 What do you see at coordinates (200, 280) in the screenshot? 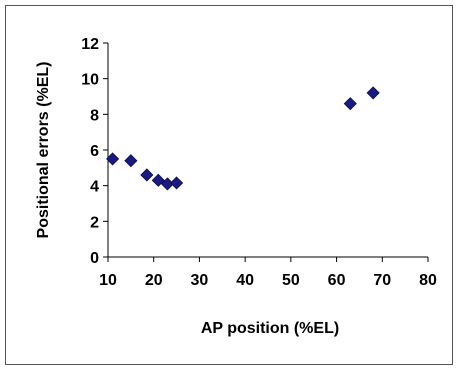
I see `x-tick-label: 30` at bounding box center [200, 280].